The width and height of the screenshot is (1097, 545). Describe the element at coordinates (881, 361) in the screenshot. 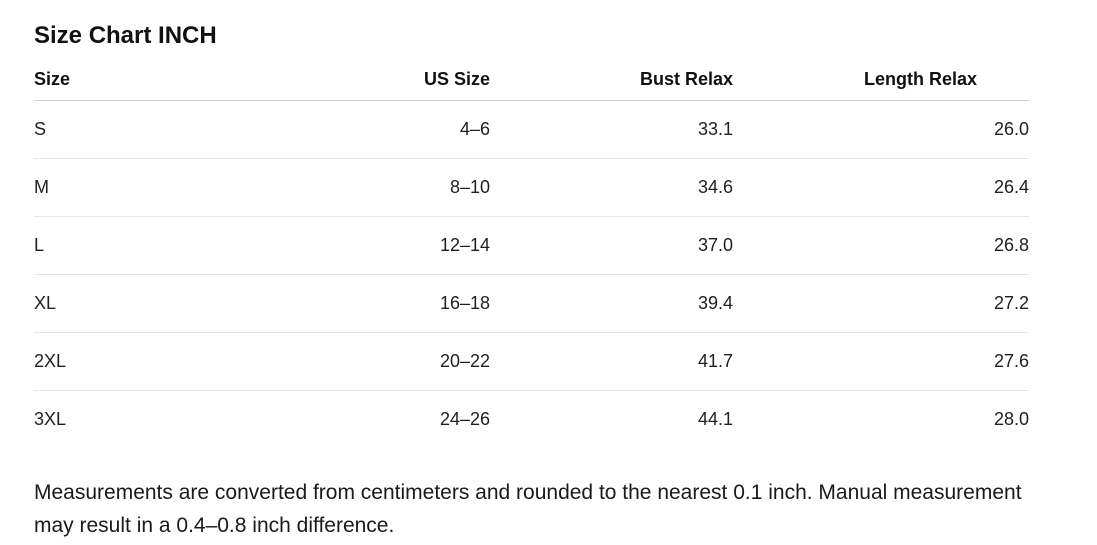

I see `cell-length-relax: 27.6` at that location.